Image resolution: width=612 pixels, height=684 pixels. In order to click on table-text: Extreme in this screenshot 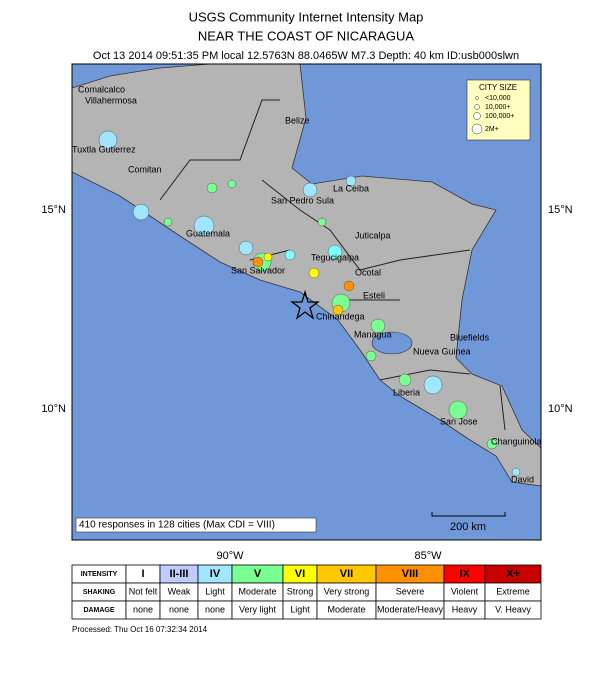, I will do `click(513, 591)`.